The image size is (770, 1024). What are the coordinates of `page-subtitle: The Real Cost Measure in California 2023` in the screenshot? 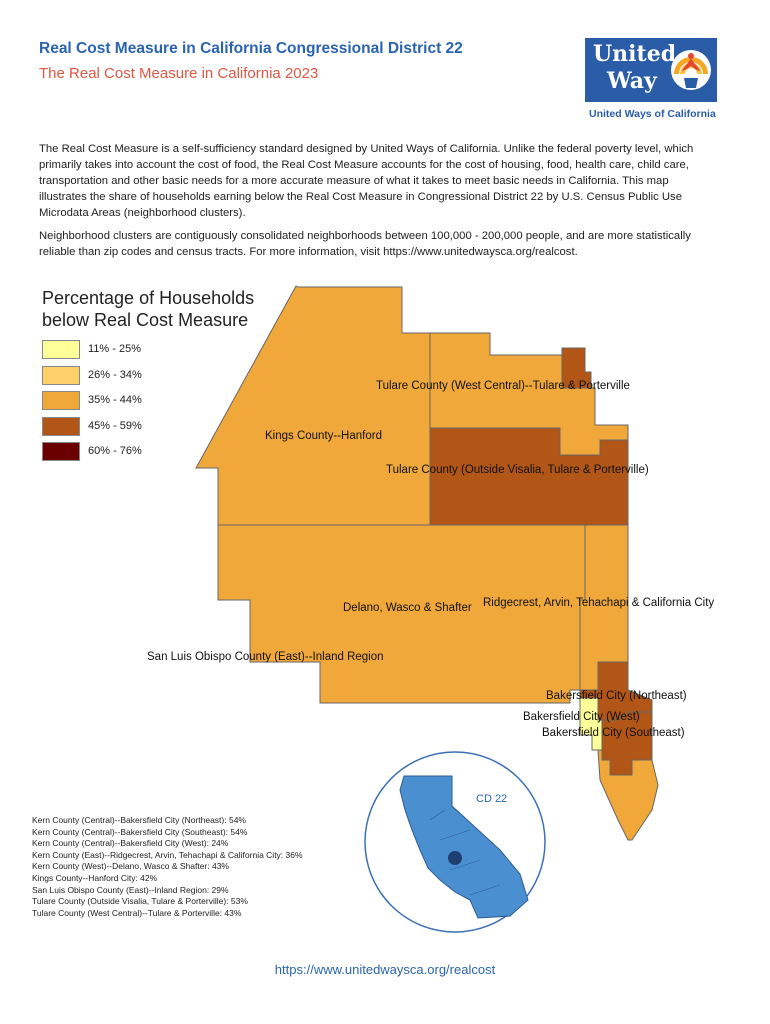 It's located at (179, 73).